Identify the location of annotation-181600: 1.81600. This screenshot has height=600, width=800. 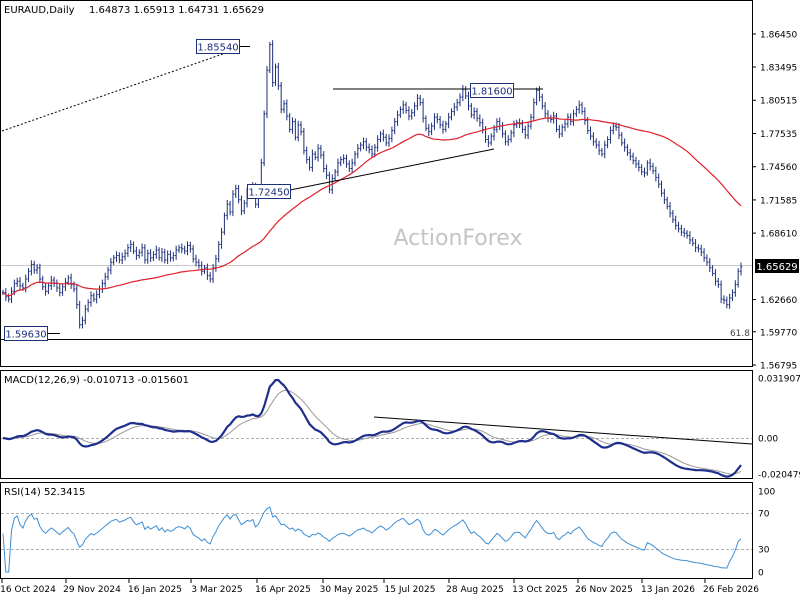
(492, 90).